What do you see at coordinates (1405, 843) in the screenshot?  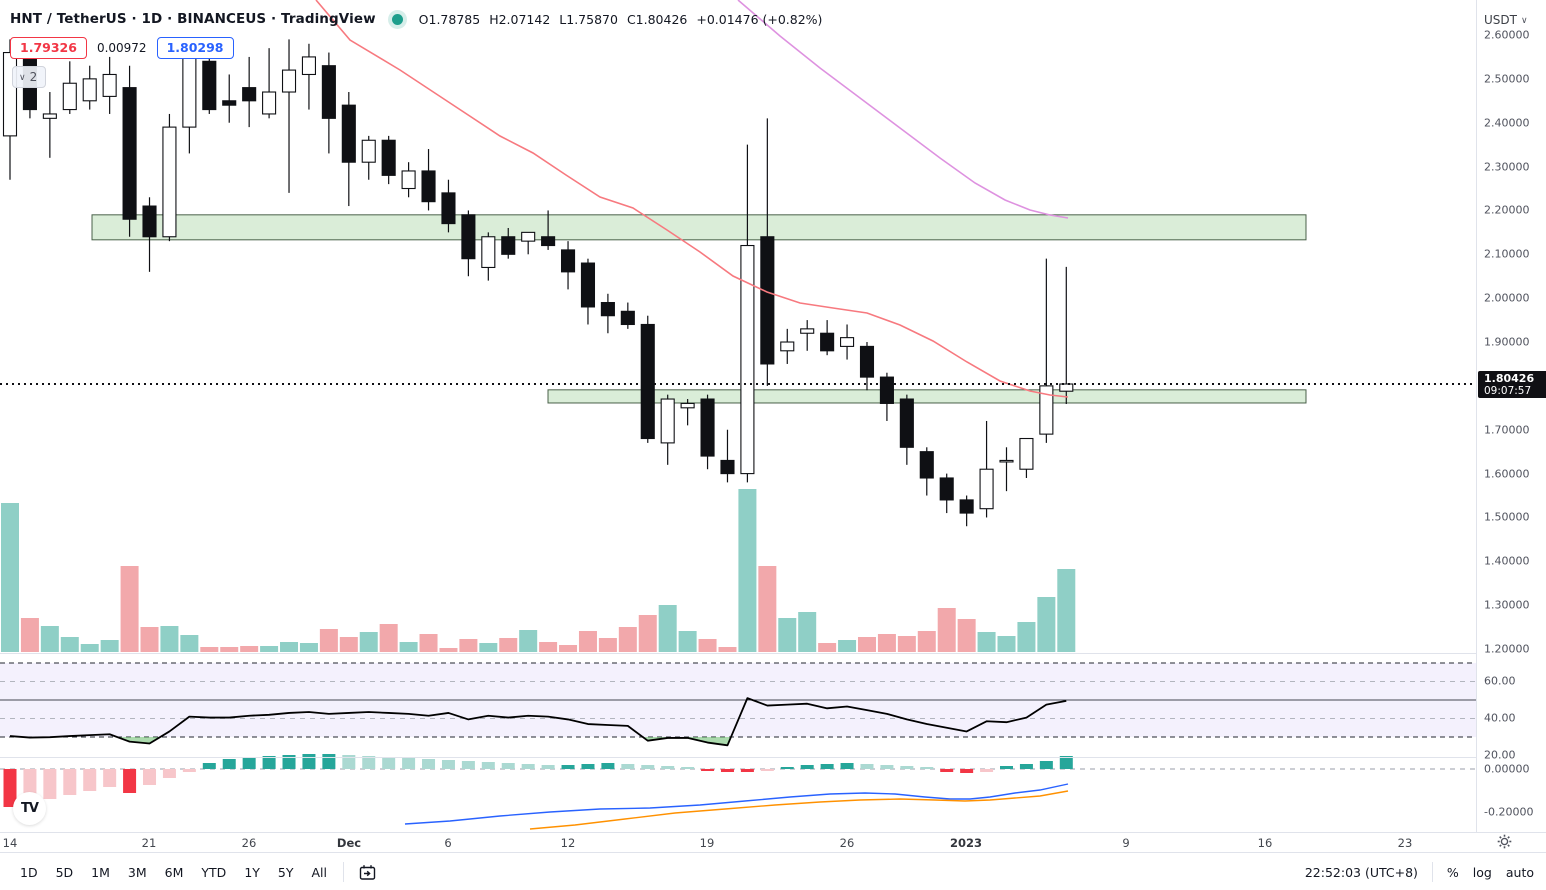 I see `time-tick-label: 23` at bounding box center [1405, 843].